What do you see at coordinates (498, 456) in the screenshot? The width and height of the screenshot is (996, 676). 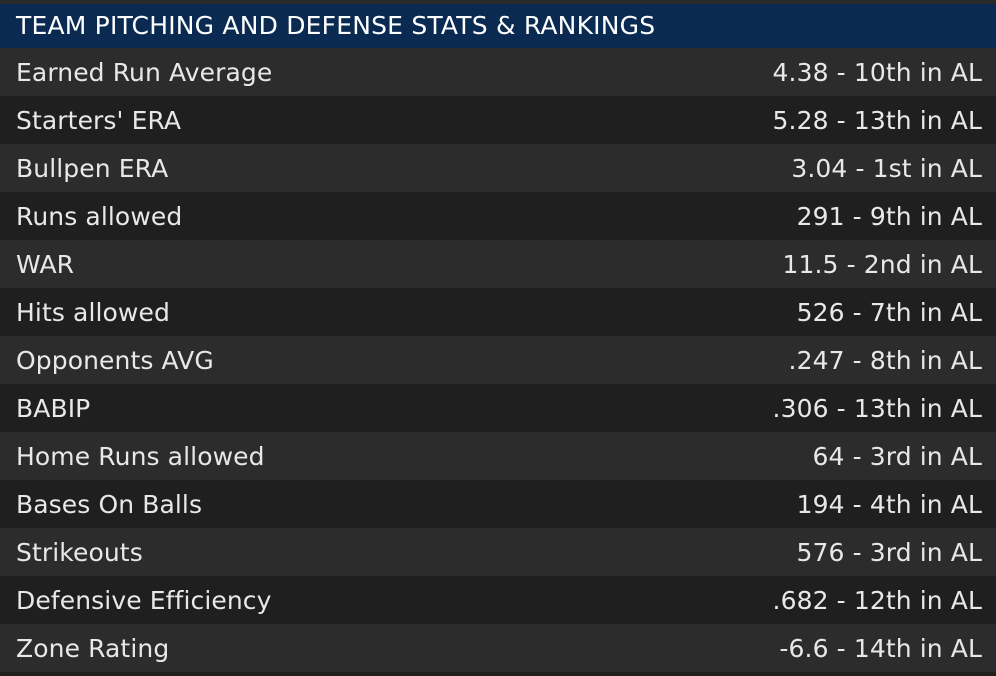 I see `stat-row-home-runs-allowed: Home Runs allowed 64 - 3rd in AL` at bounding box center [498, 456].